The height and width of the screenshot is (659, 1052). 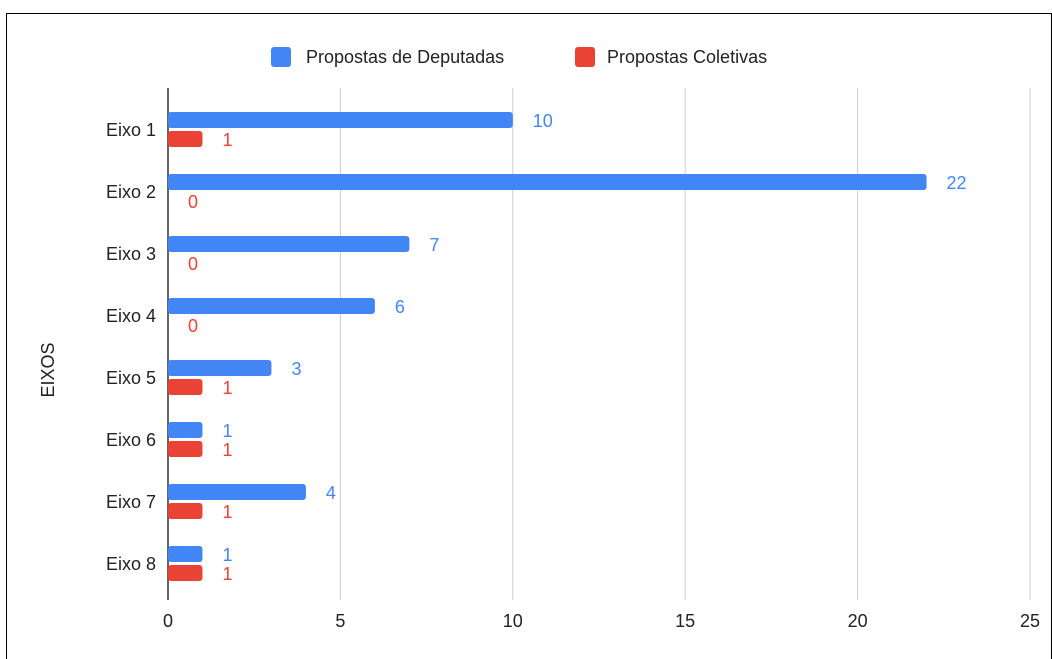 What do you see at coordinates (131, 564) in the screenshot?
I see `category-label: Eixo 8` at bounding box center [131, 564].